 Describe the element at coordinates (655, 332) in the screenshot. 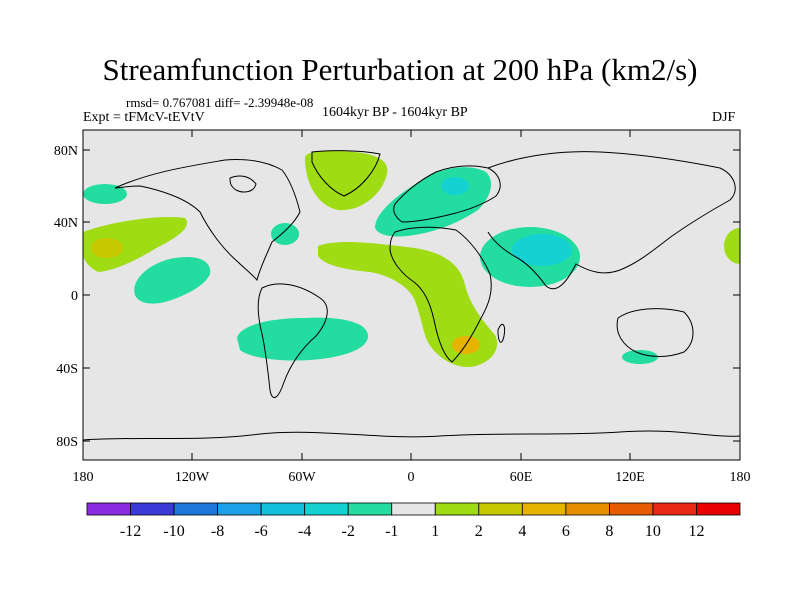

I see `coast-australia` at that location.